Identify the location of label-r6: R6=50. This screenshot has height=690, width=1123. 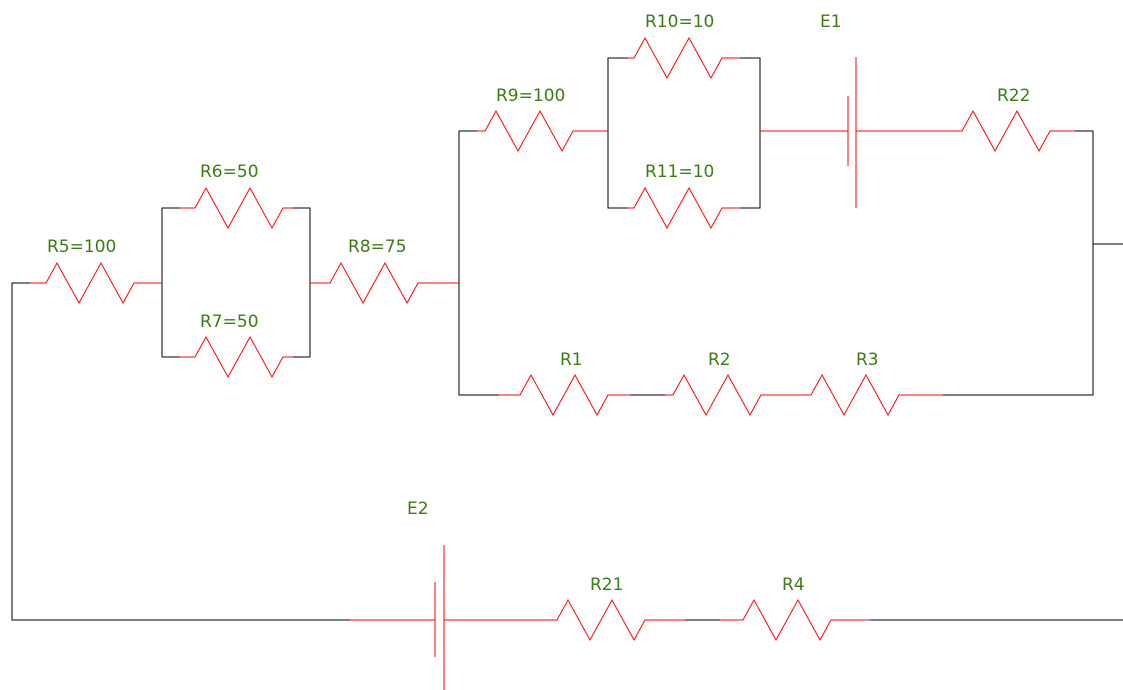
(229, 172).